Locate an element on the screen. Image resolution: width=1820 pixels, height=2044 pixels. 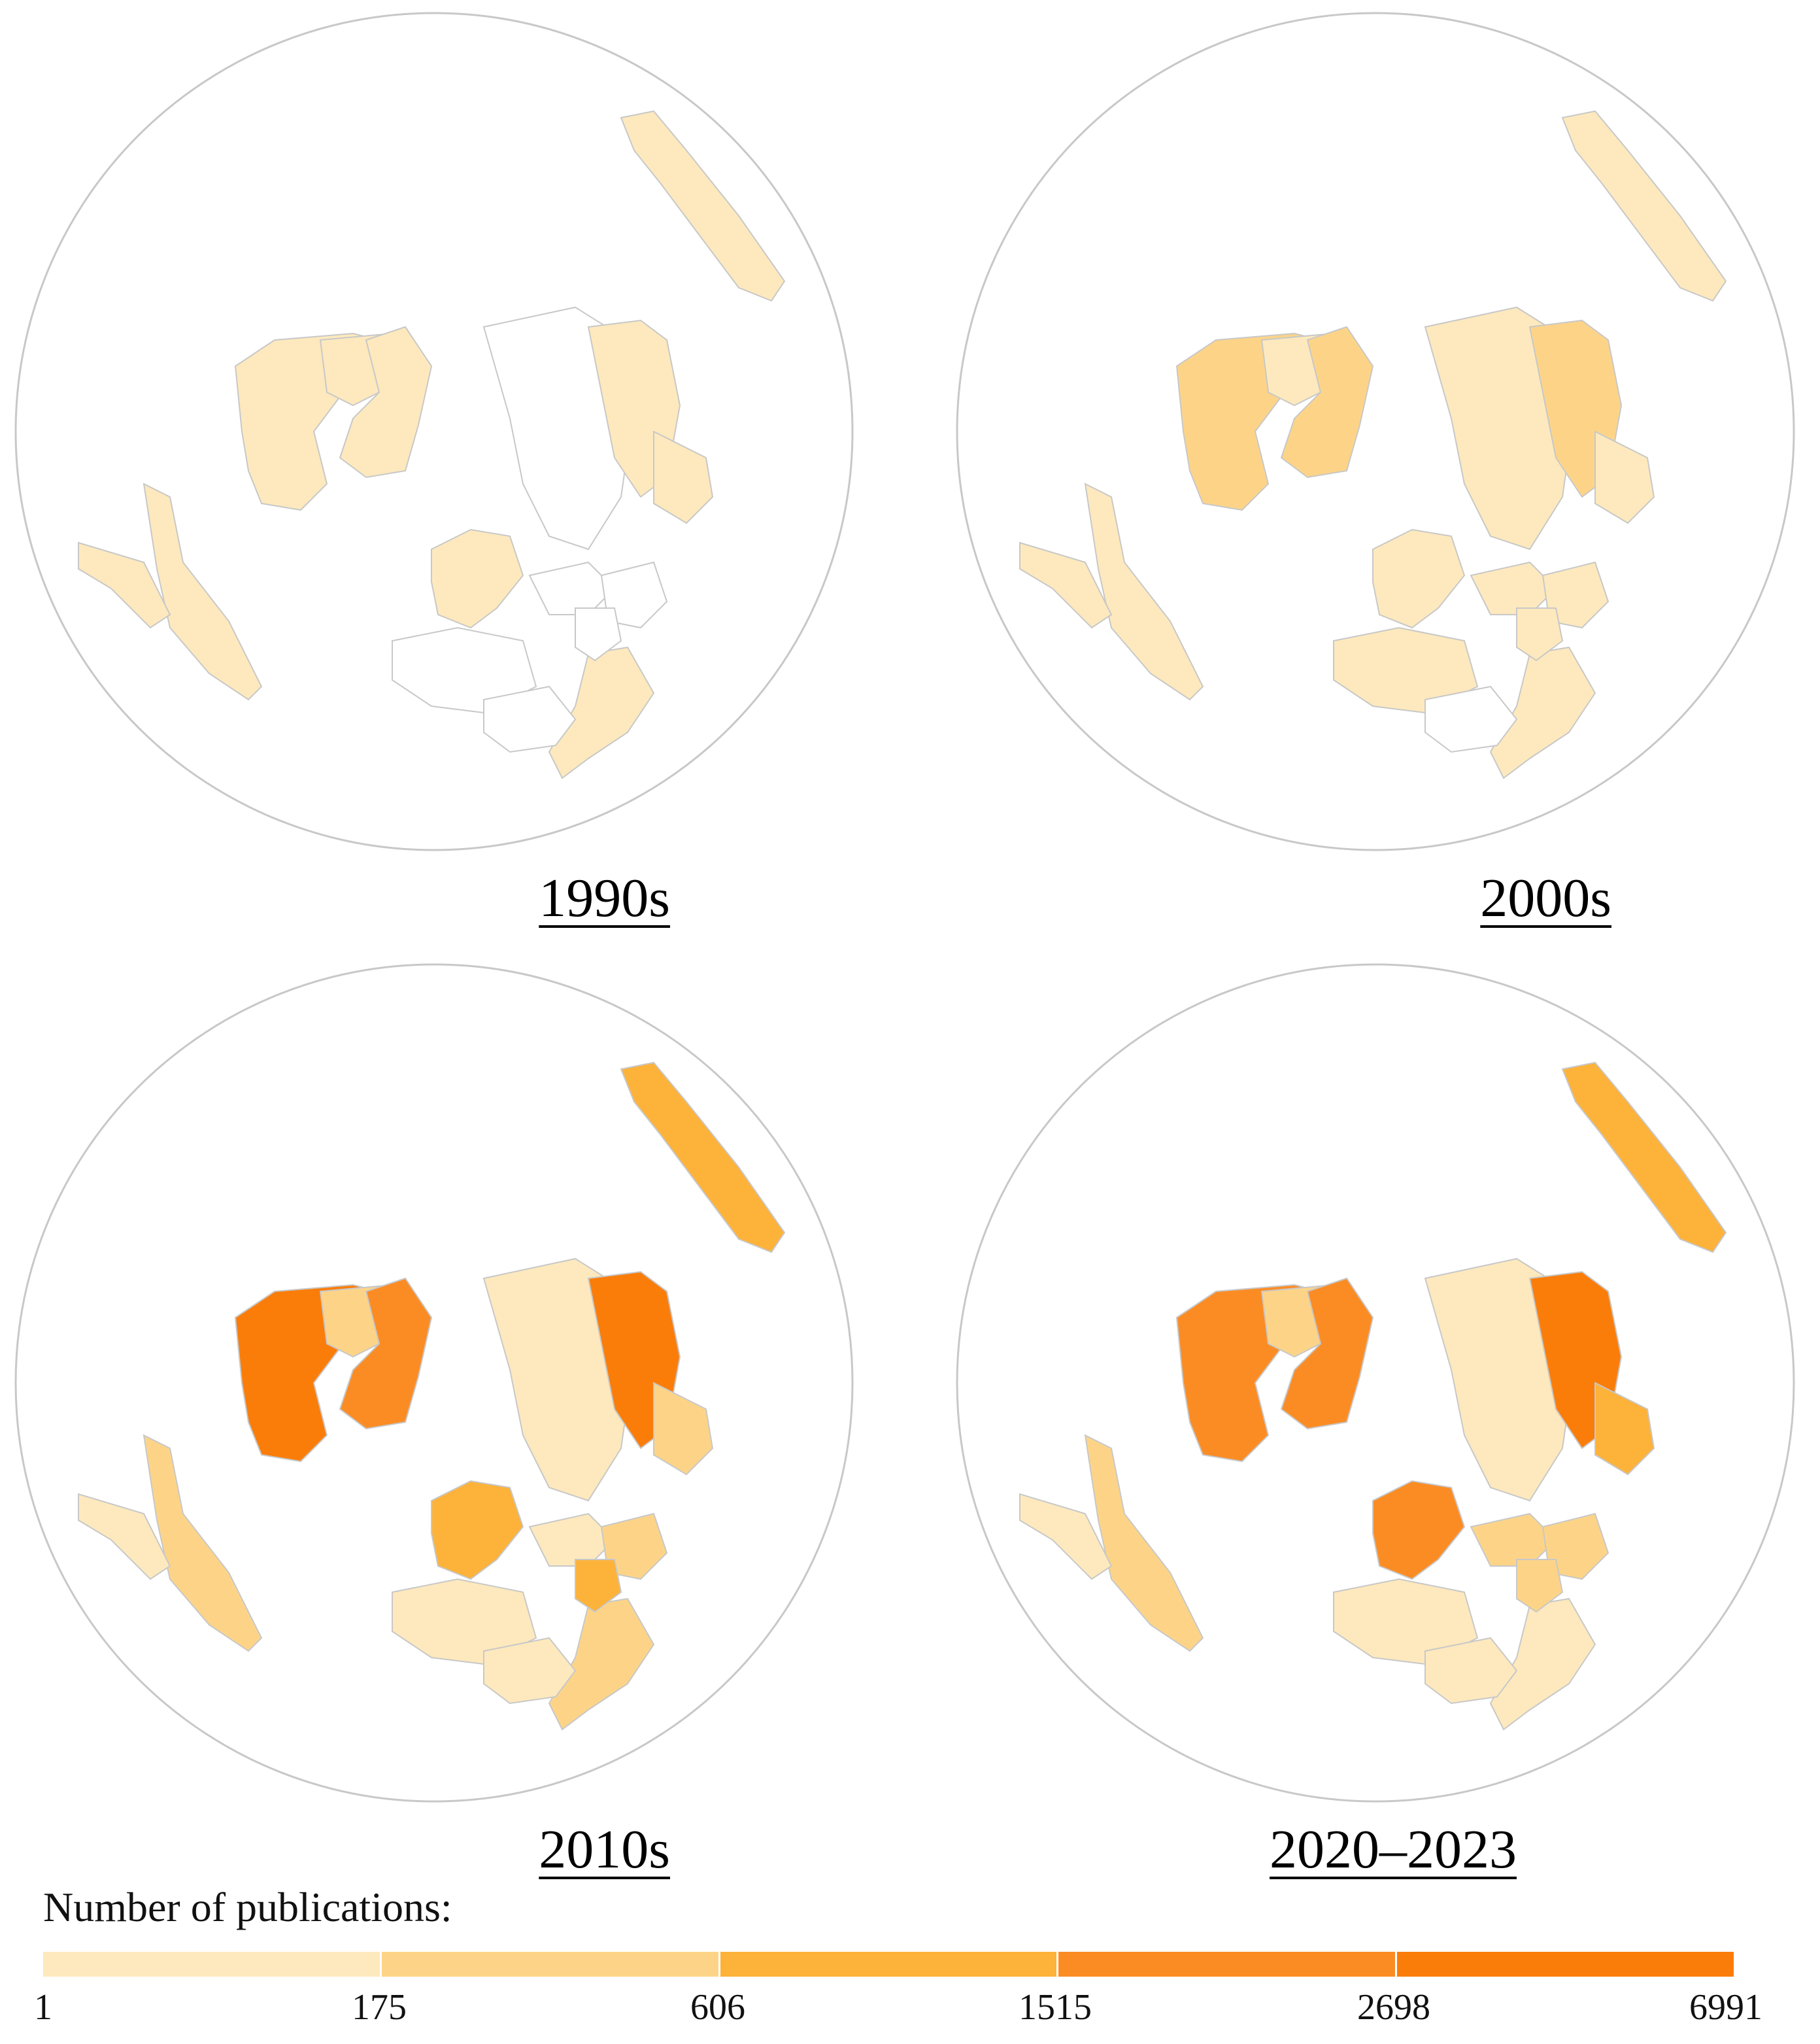
legend-tick-5: 6991 is located at coordinates (1725, 2008).